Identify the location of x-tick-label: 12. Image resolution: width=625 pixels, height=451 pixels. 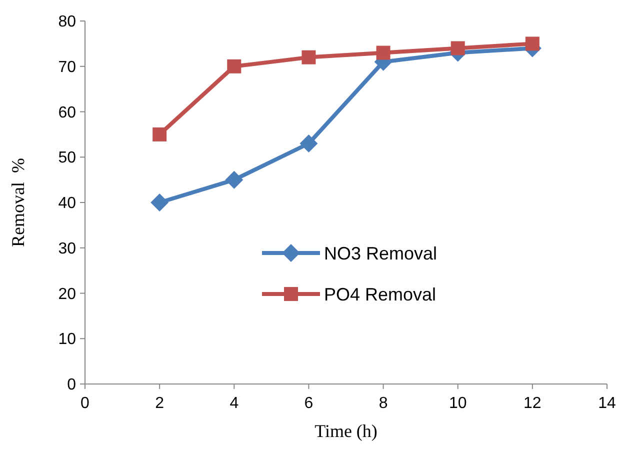
(533, 403).